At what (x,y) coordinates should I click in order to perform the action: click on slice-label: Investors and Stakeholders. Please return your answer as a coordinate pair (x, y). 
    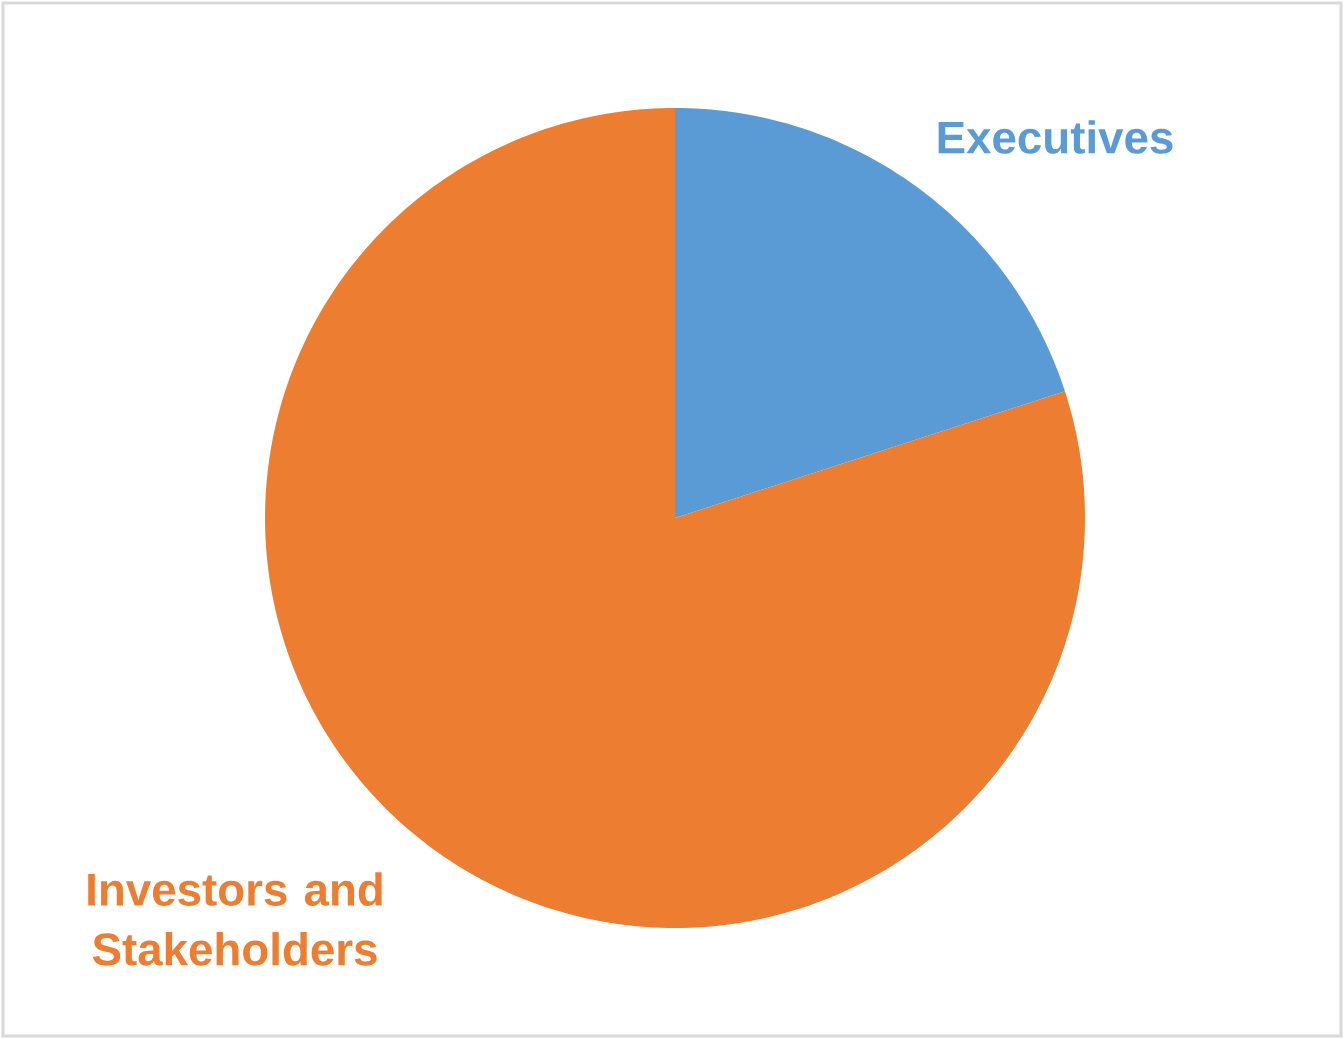
    Looking at the image, I should click on (235, 919).